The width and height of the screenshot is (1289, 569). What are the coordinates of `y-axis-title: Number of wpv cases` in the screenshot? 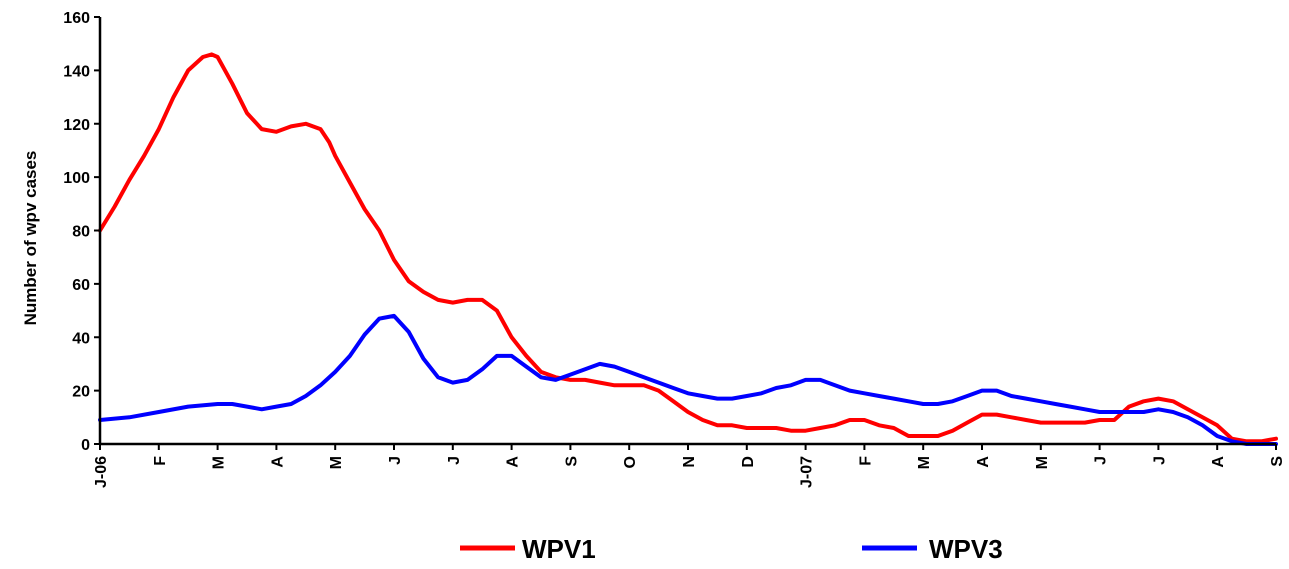 It's located at (30, 238).